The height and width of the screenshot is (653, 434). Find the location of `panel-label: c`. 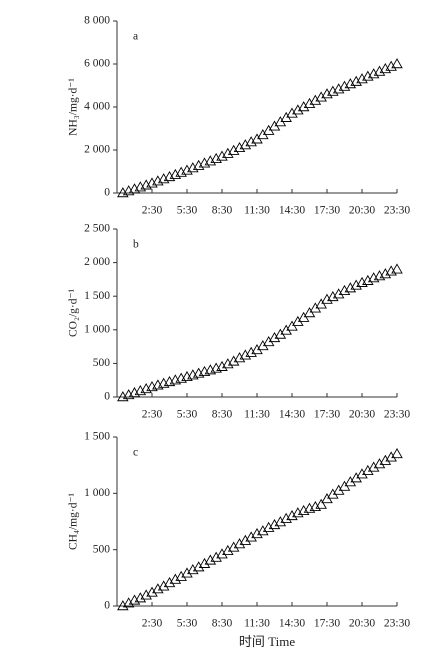

panel-label: c is located at coordinates (135, 453).